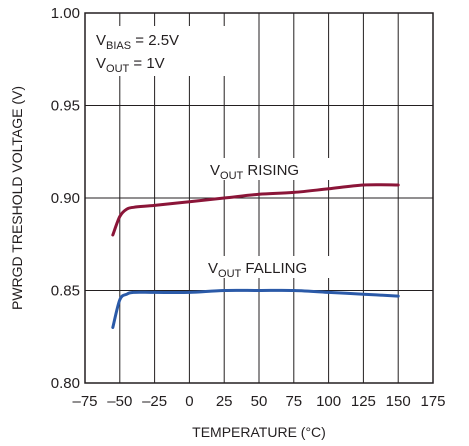 The image size is (469, 446). I want to click on x-tick-label: 25, so click(224, 401).